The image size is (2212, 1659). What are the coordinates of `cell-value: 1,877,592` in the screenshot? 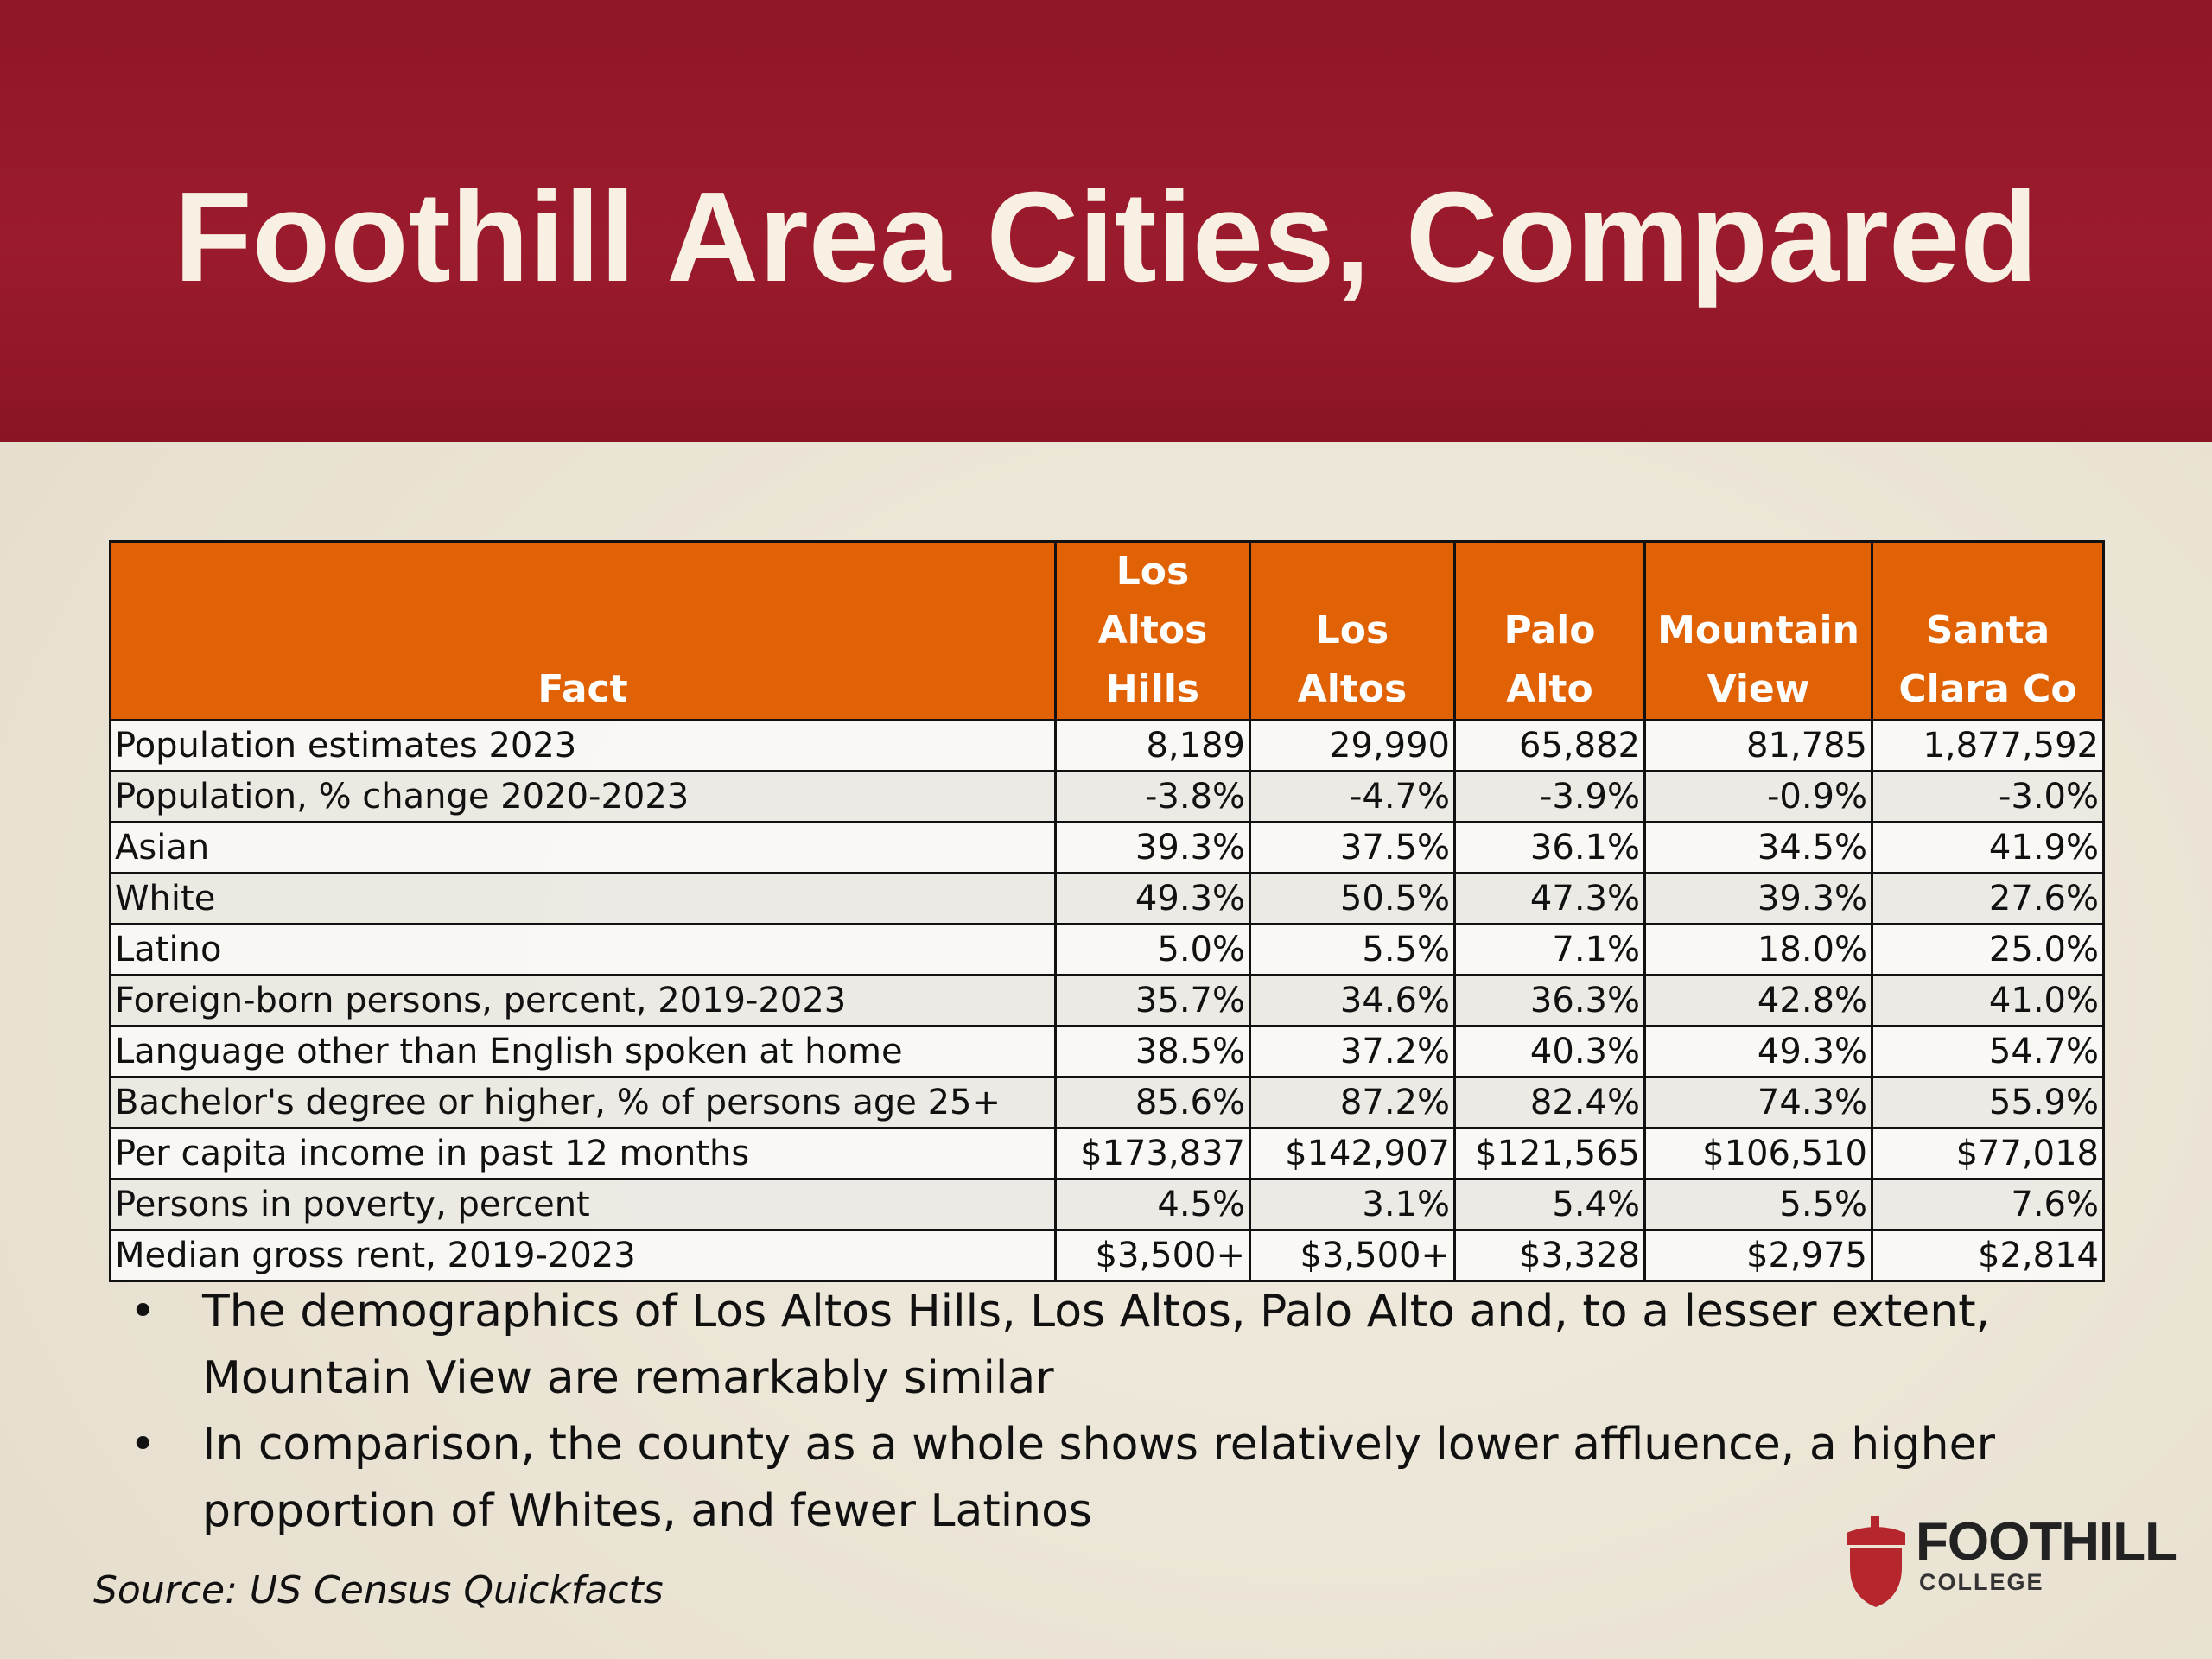 It's located at (1988, 745).